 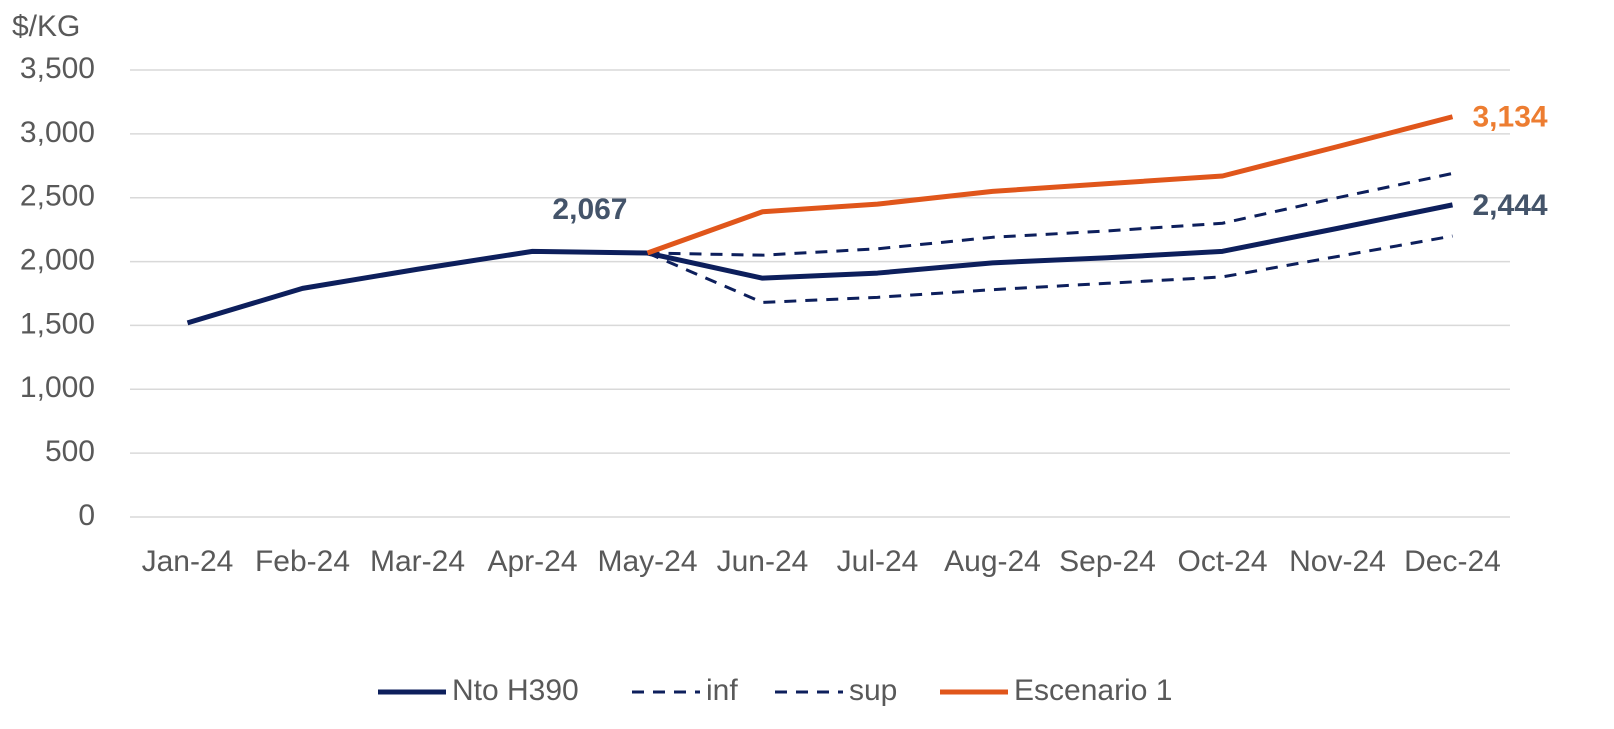 I want to click on y-tick-label: 3,000, so click(x=57, y=132).